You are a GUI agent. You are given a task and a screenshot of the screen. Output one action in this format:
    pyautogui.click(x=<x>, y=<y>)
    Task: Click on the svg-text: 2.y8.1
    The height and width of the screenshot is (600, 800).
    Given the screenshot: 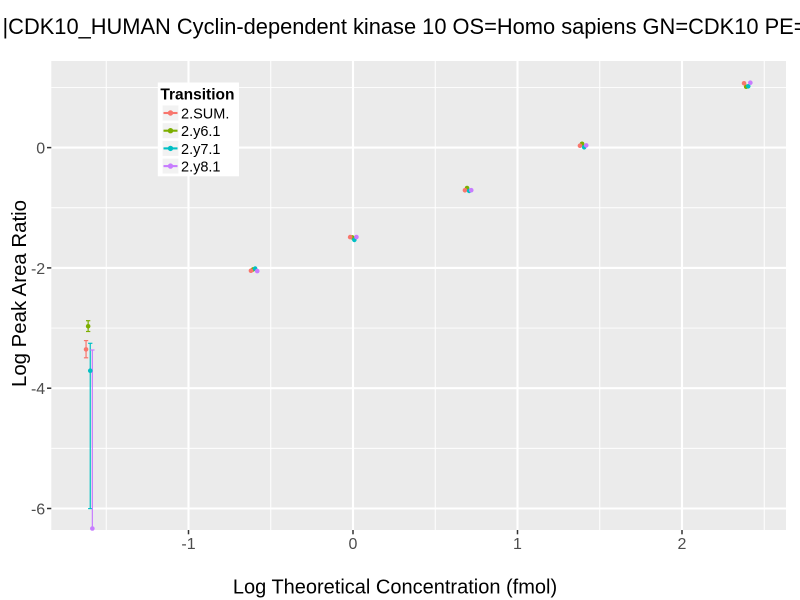 What is the action you would take?
    pyautogui.click(x=201, y=168)
    